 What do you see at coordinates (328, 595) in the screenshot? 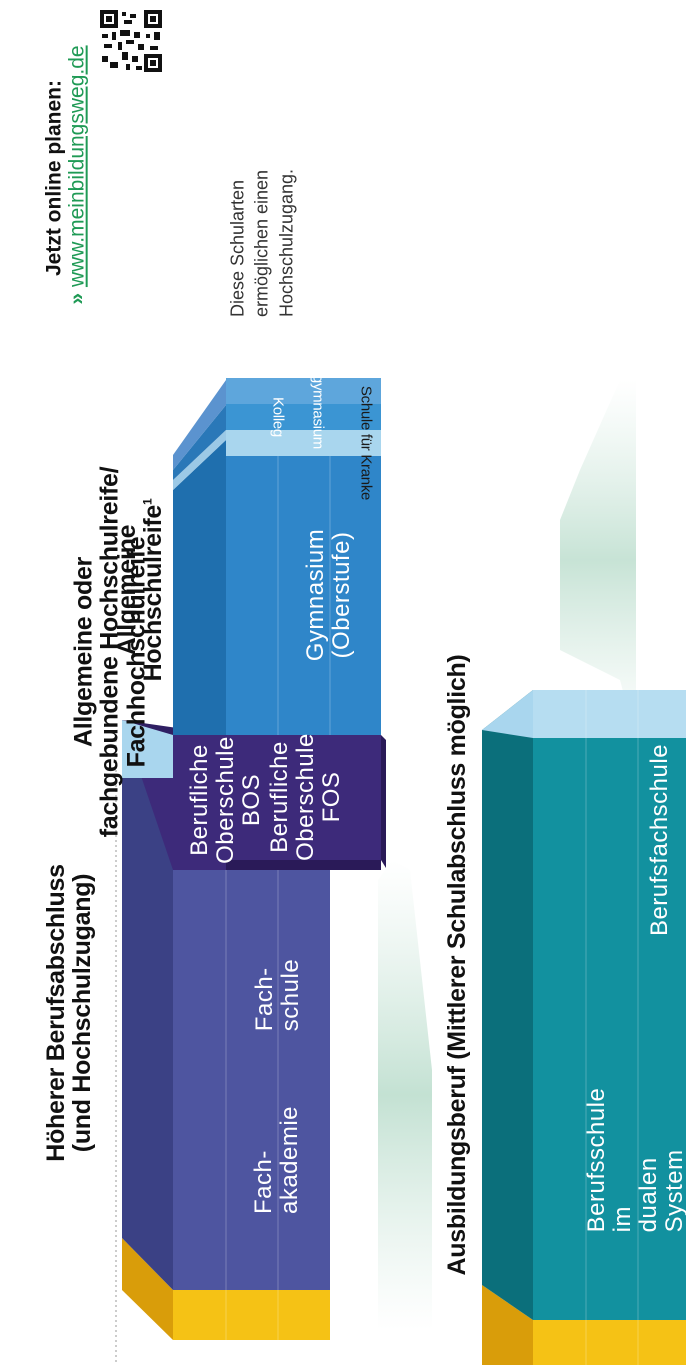
I see `label-gymnasium: Gymnasium (Oberstufe)` at bounding box center [328, 595].